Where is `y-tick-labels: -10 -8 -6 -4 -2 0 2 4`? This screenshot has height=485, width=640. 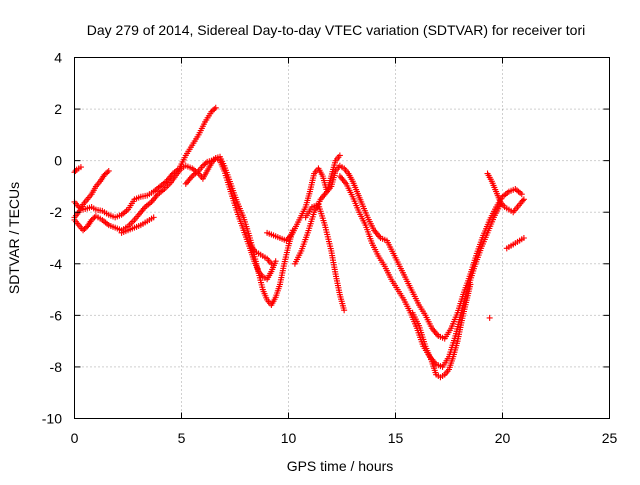
y-tick-labels: -10 -8 -6 -4 -2 0 2 4 is located at coordinates (52, 238).